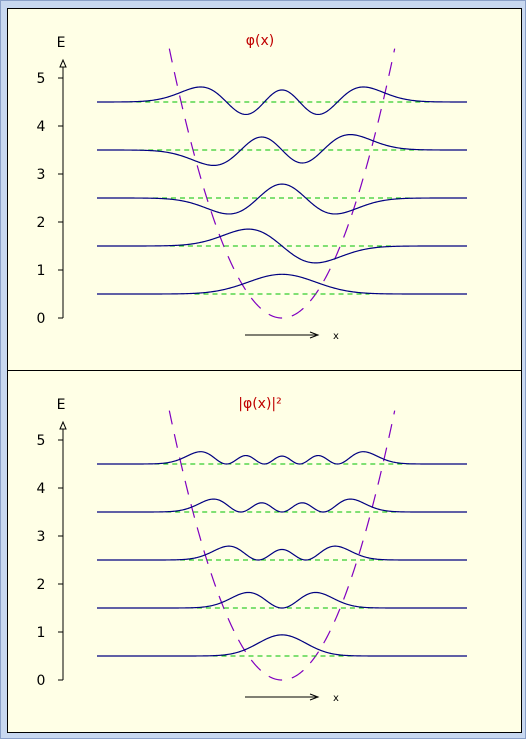 This screenshot has height=739, width=526. Describe the element at coordinates (260, 41) in the screenshot. I see `chart-title: φ(x)` at that location.